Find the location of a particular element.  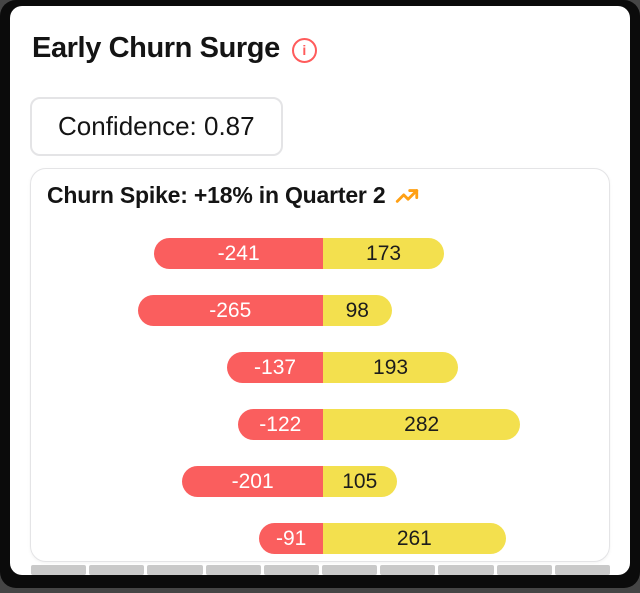

bar-negative-segment: -241 is located at coordinates (238, 253).